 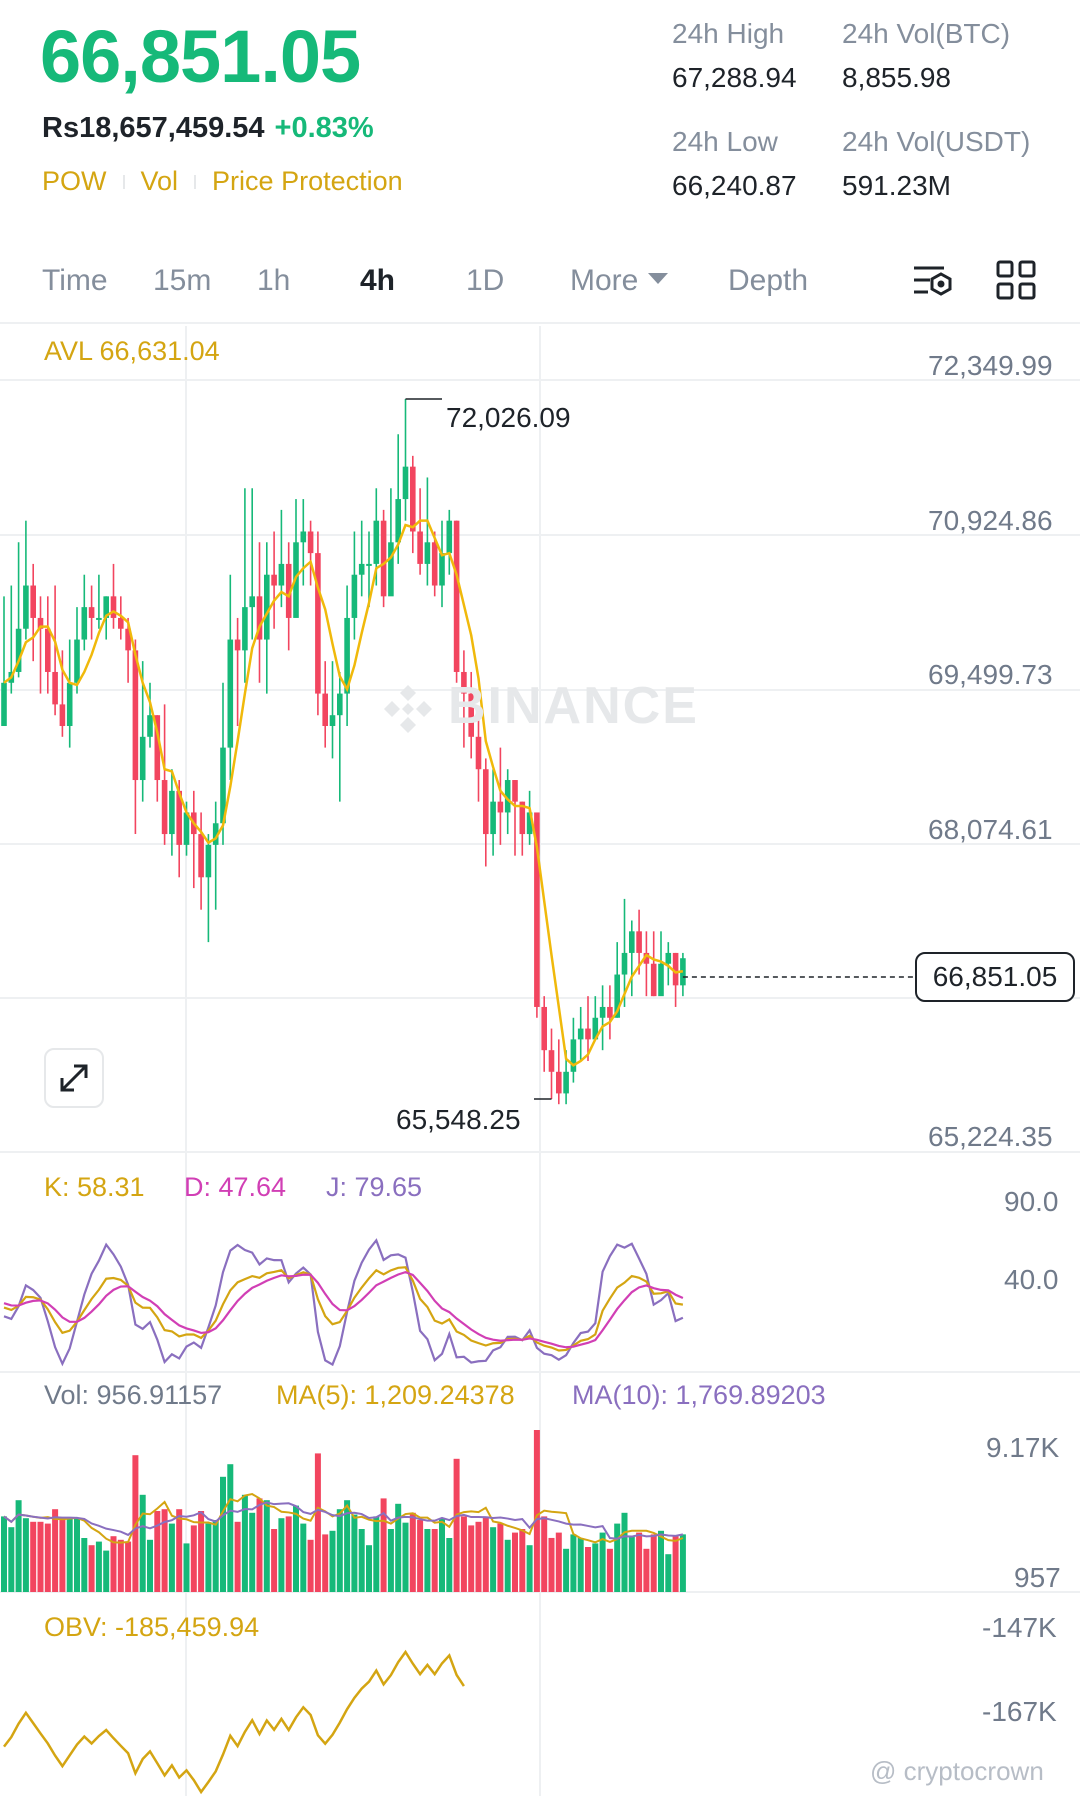 What do you see at coordinates (734, 185) in the screenshot?
I see `stat-24h-low-value: 66,240.87` at bounding box center [734, 185].